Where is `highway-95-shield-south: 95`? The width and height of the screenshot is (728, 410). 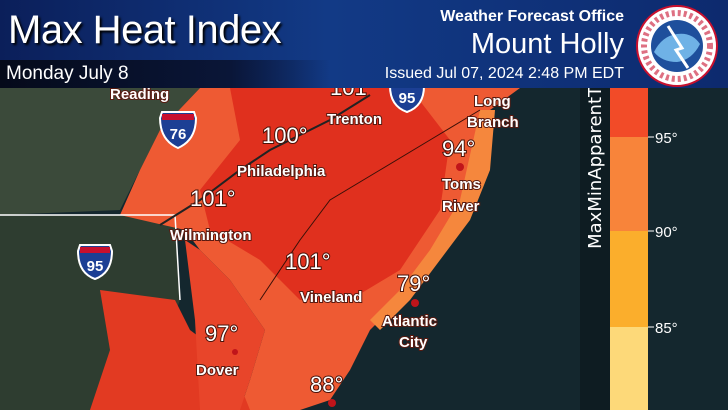 highway-95-shield-south: 95 is located at coordinates (95, 262).